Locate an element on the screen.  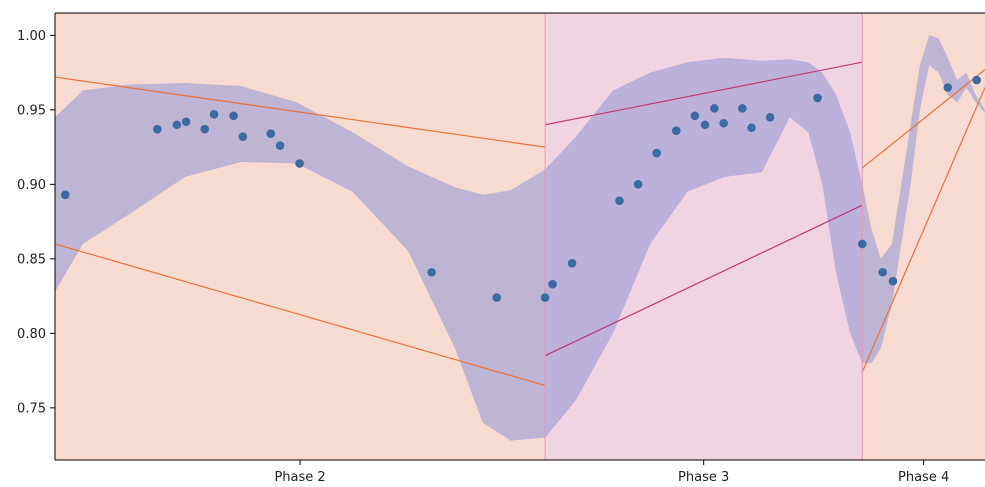
x-tick-label: Phase 3 is located at coordinates (703, 476).